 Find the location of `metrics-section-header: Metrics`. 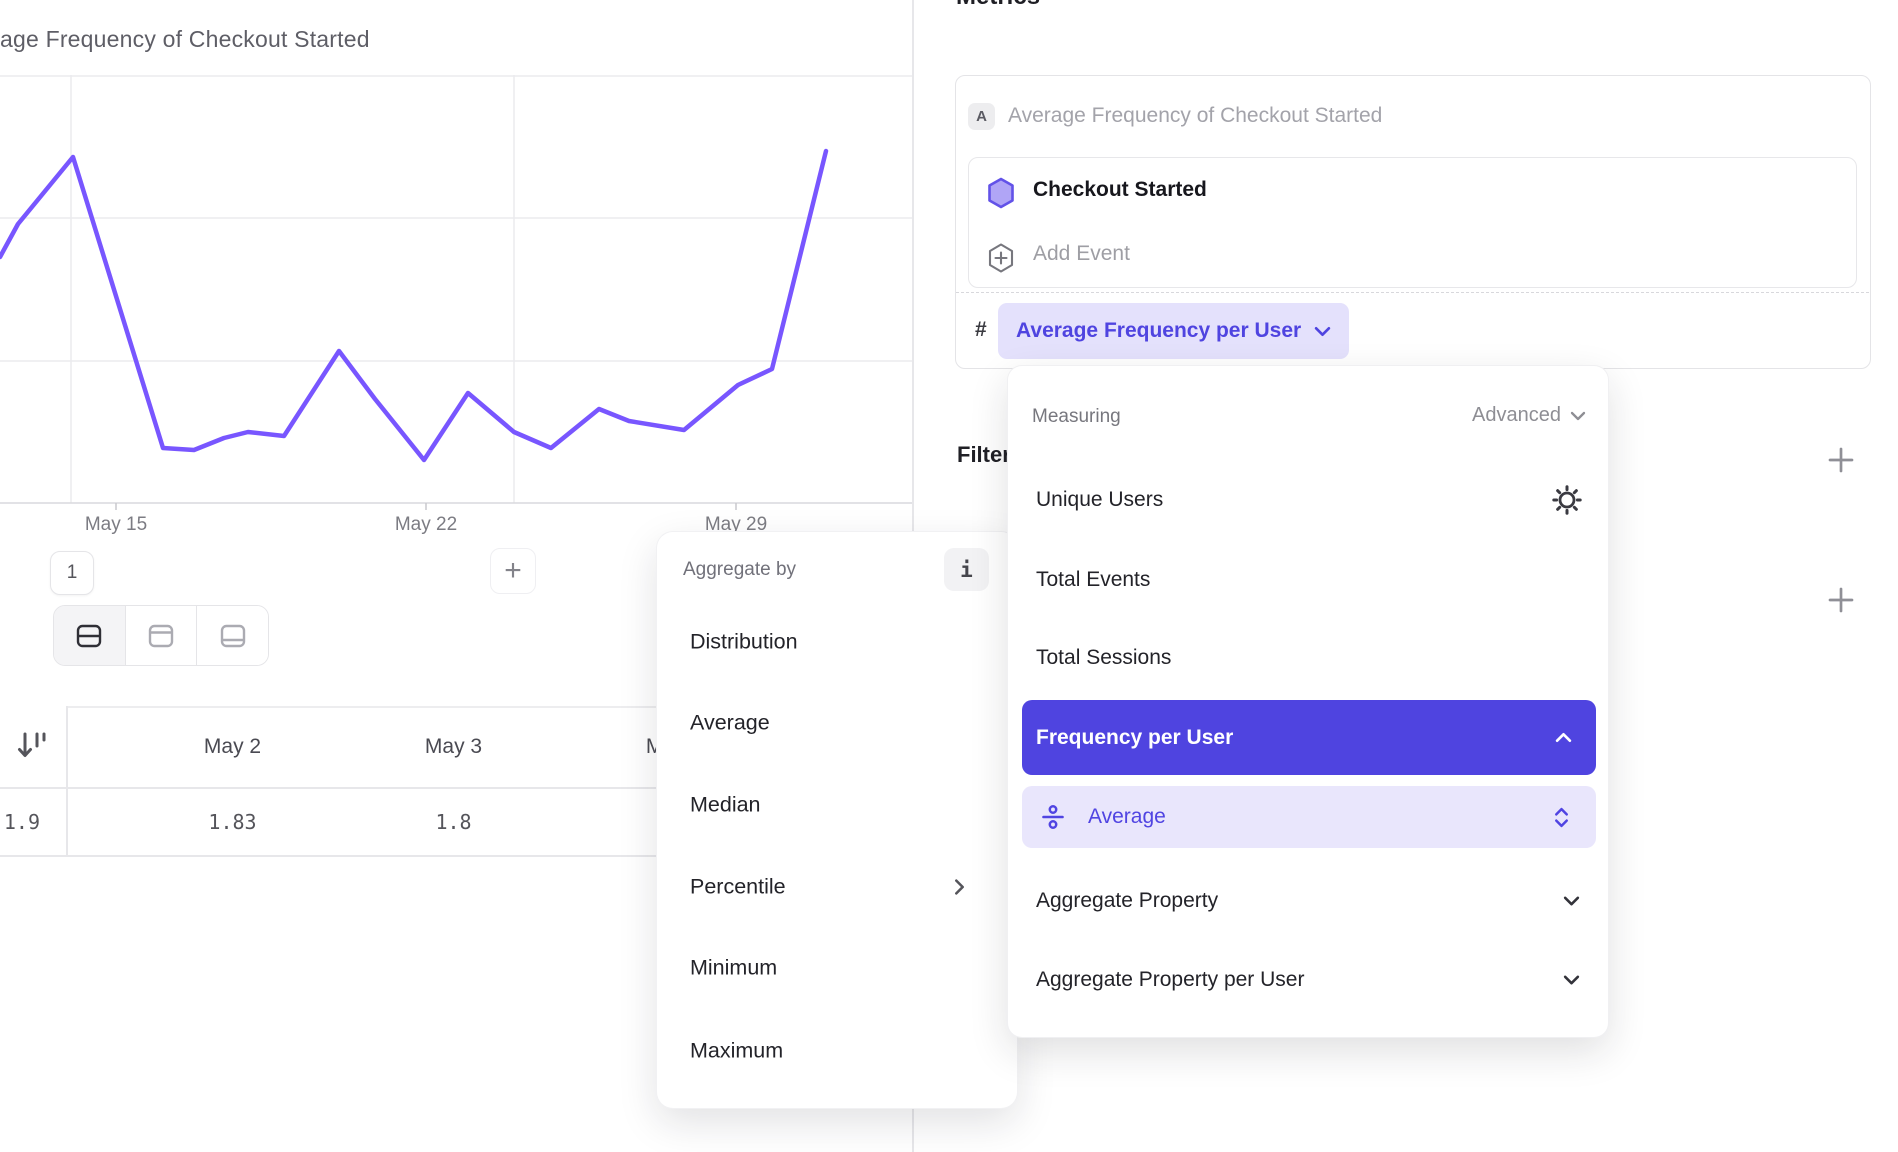

metrics-section-header: Metrics is located at coordinates (998, 5).